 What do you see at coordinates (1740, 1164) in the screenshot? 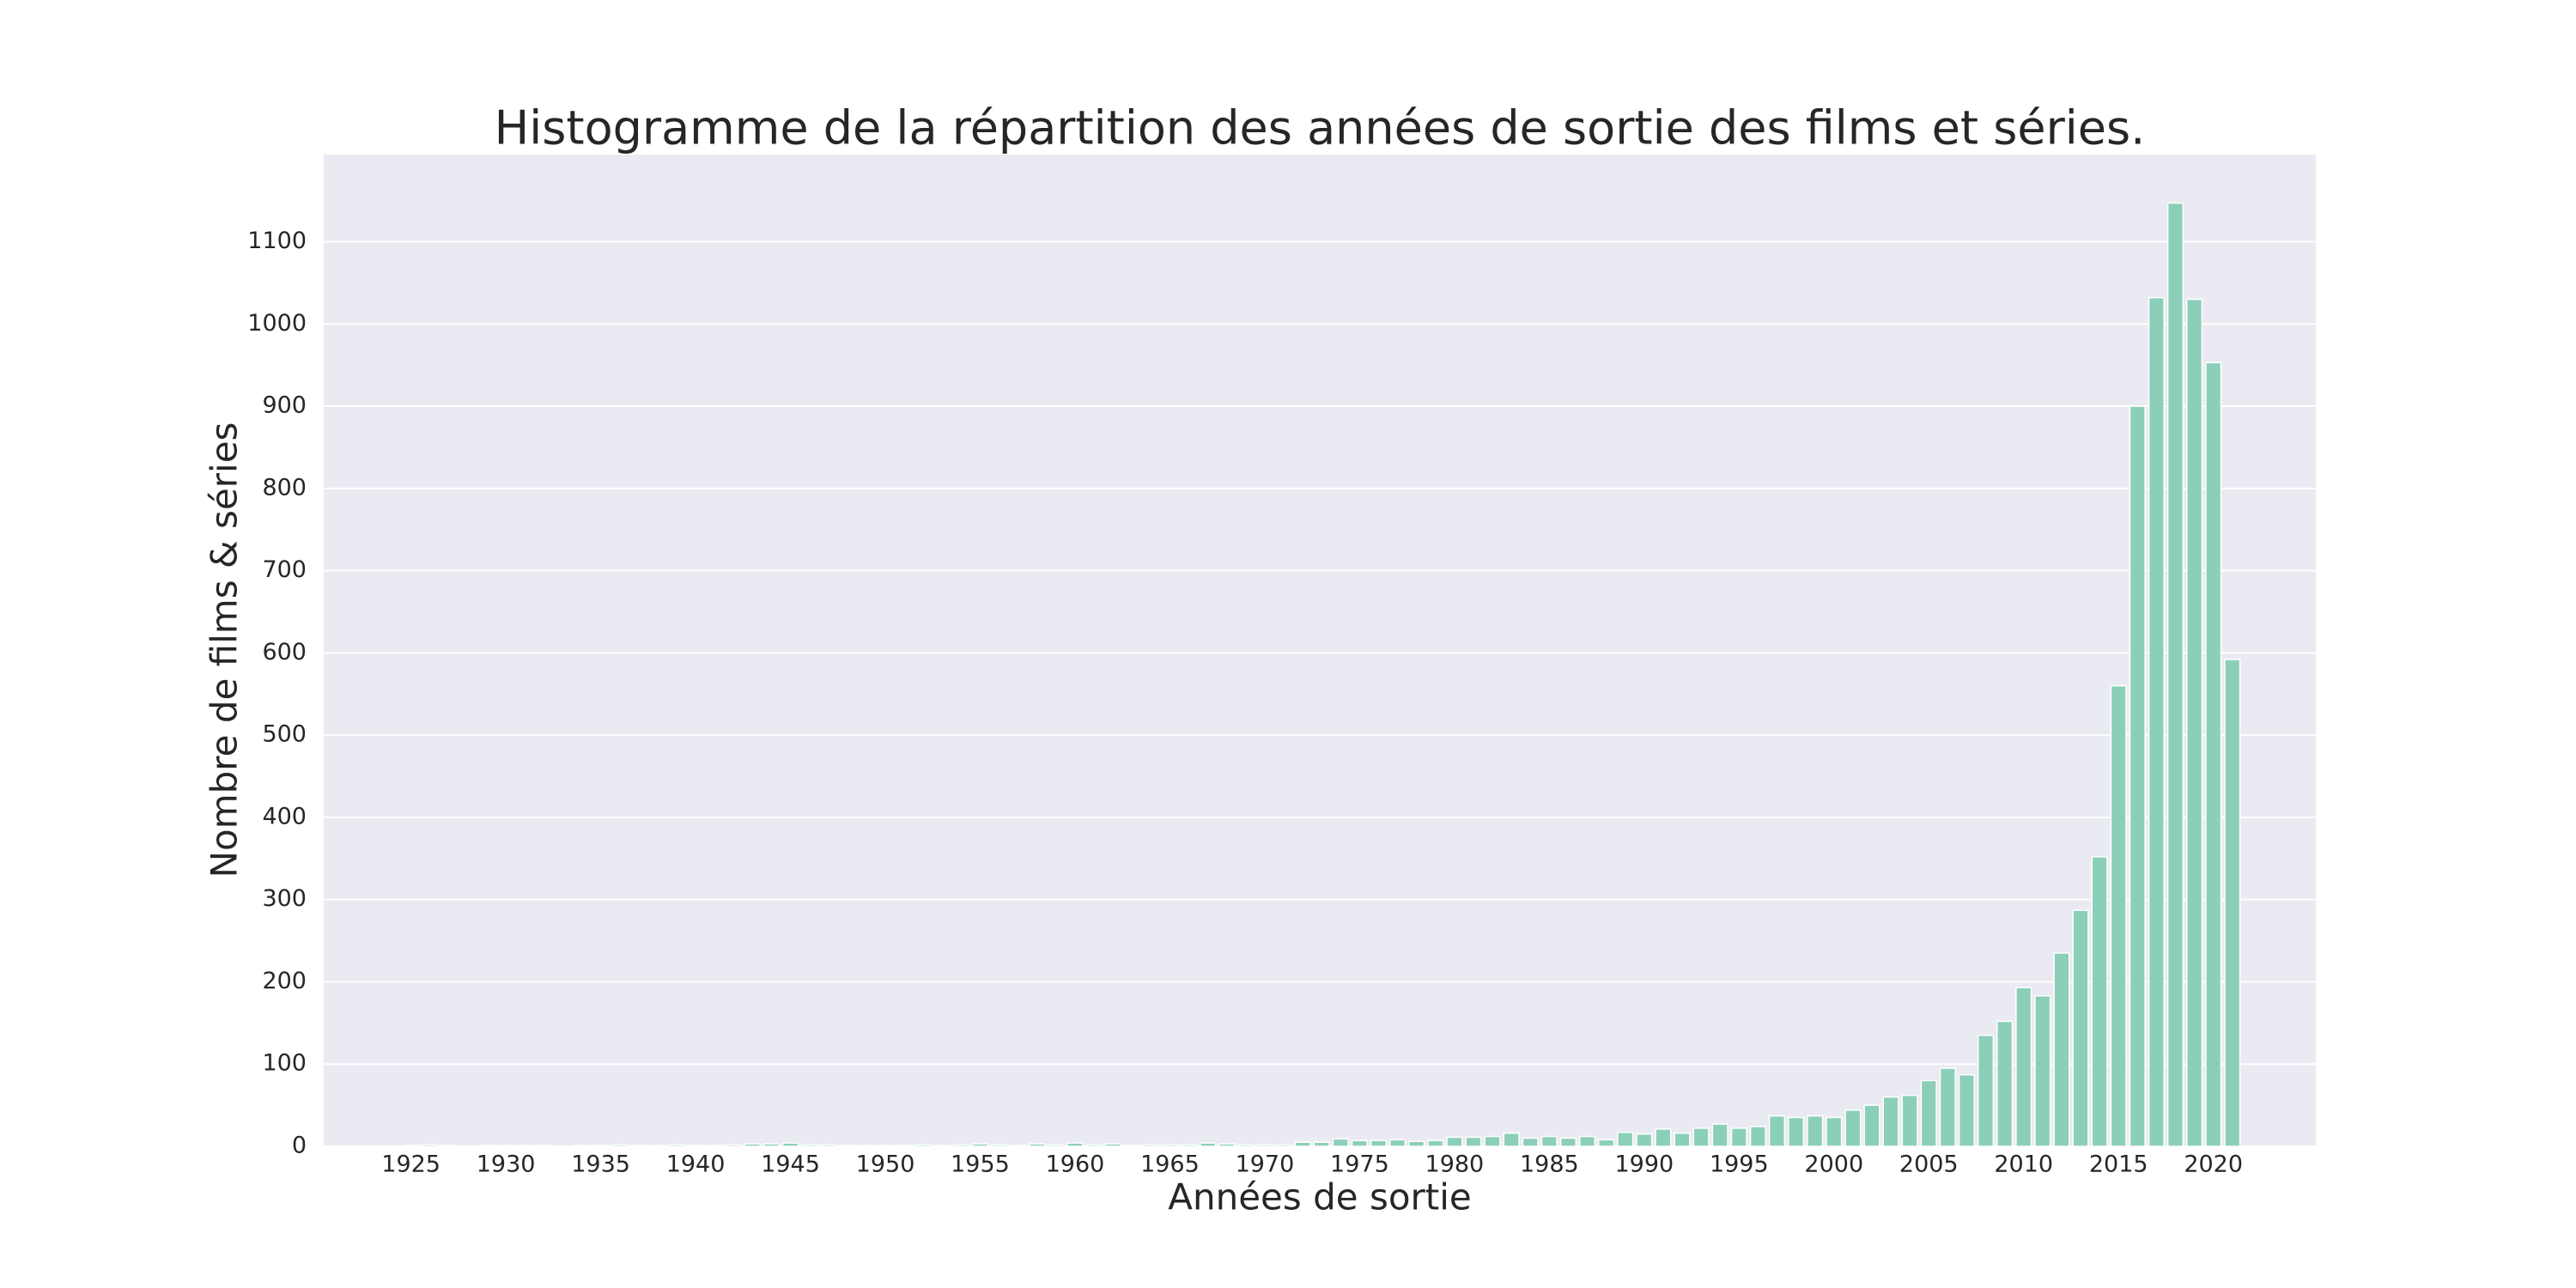
I see `x-tick-label: 1995` at bounding box center [1740, 1164].